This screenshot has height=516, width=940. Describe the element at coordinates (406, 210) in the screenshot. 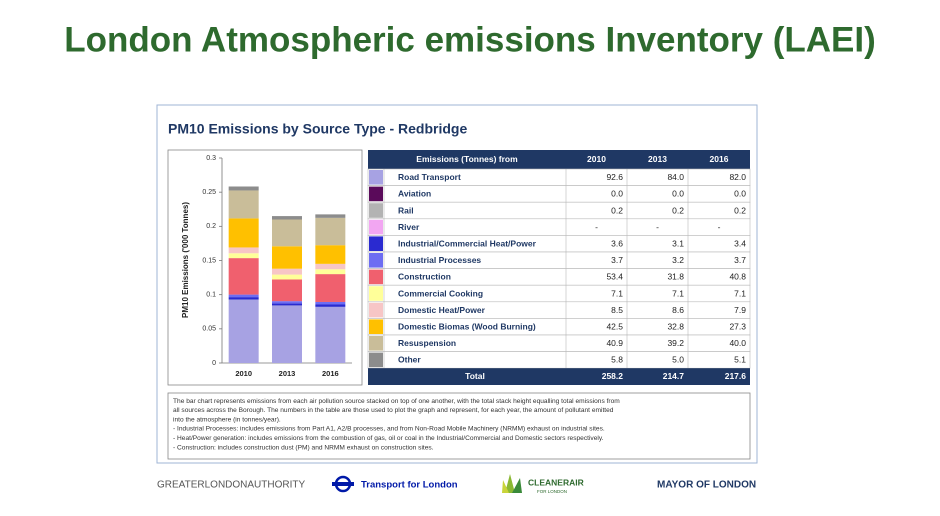

I see `legend-label: Rail` at that location.